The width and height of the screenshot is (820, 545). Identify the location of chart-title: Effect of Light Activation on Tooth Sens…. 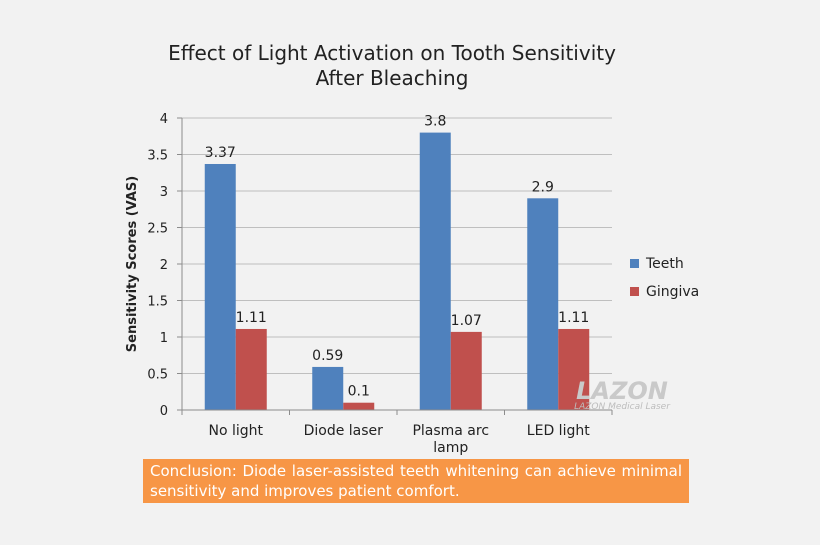
(392, 65).